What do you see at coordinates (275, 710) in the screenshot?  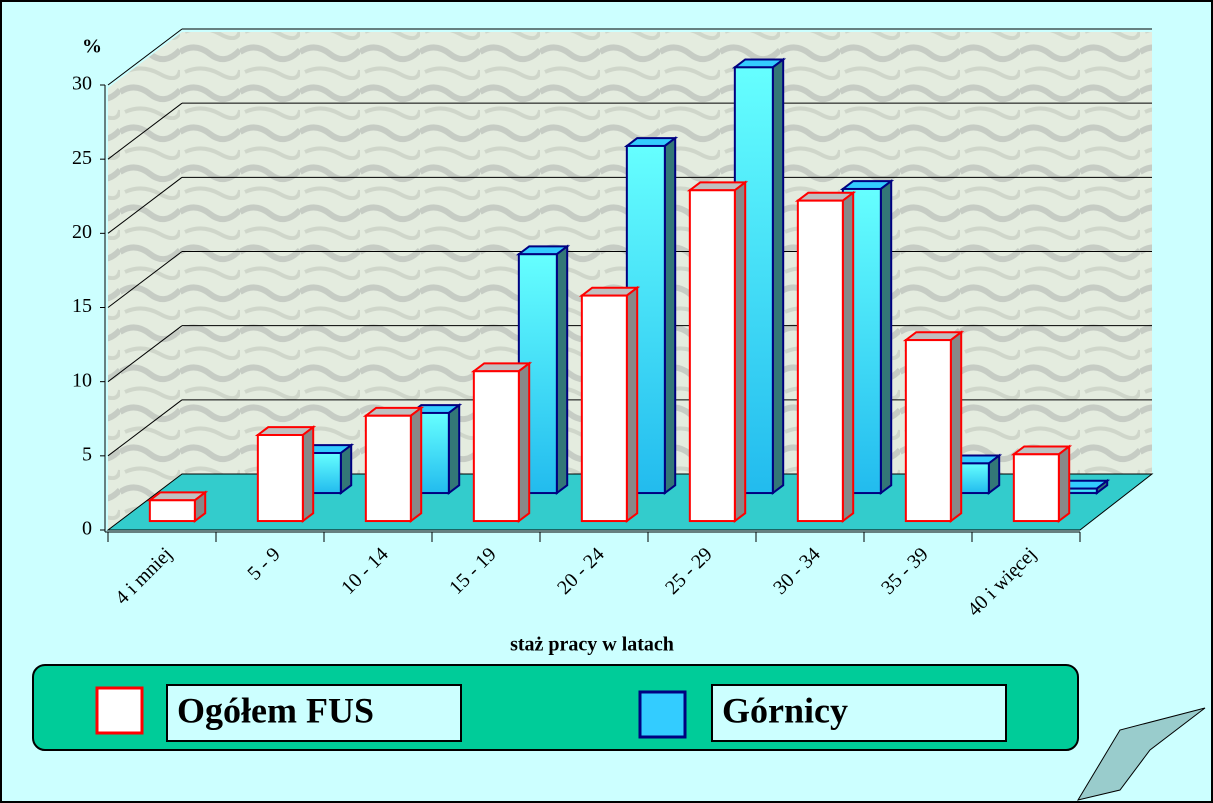 I see `legend-label: Ogółem FUS` at bounding box center [275, 710].